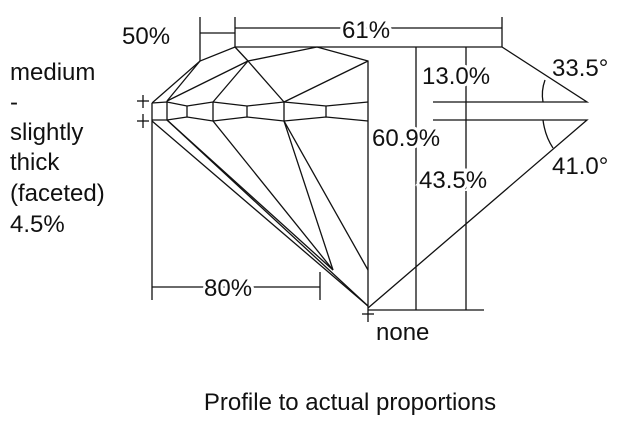 This screenshot has height=430, width=640. I want to click on pavilion-angle-label: 41.0°, so click(580, 166).